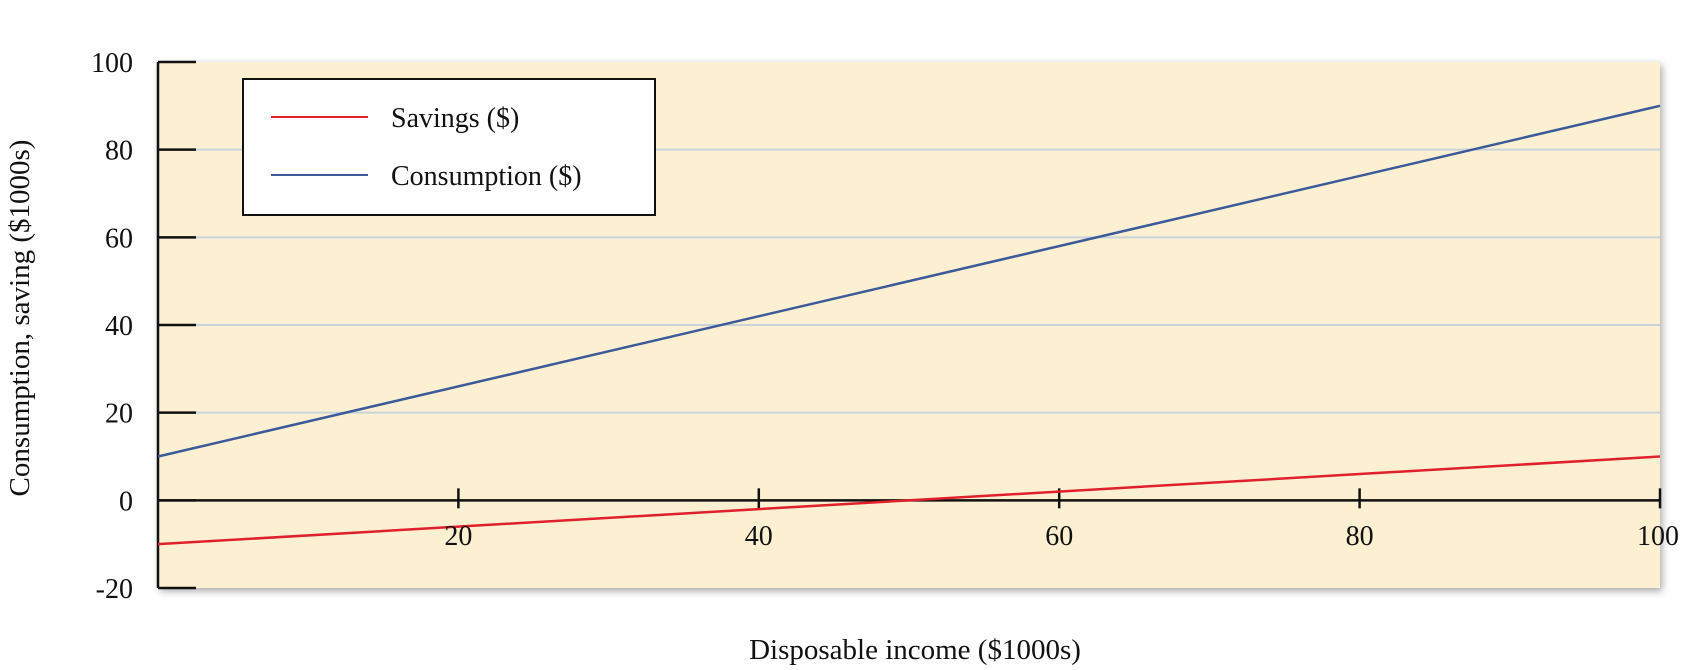  I want to click on x-tick-label-80: 80, so click(1360, 536).